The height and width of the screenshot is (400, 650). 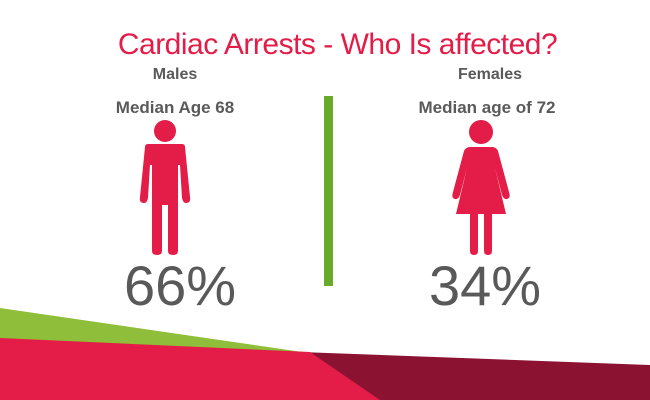 What do you see at coordinates (328, 191) in the screenshot?
I see `divider` at bounding box center [328, 191].